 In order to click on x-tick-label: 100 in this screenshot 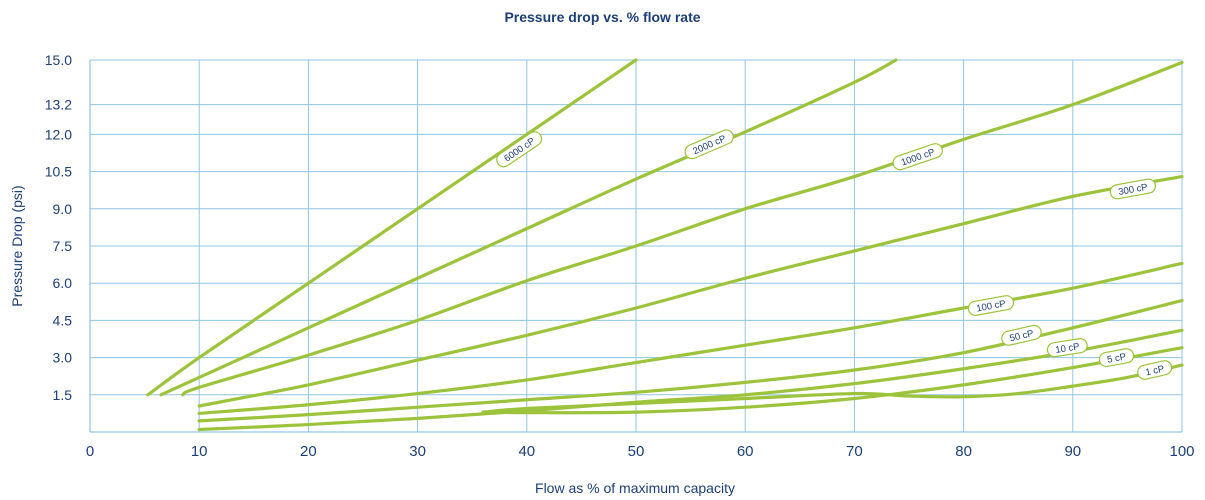, I will do `click(1181, 451)`.